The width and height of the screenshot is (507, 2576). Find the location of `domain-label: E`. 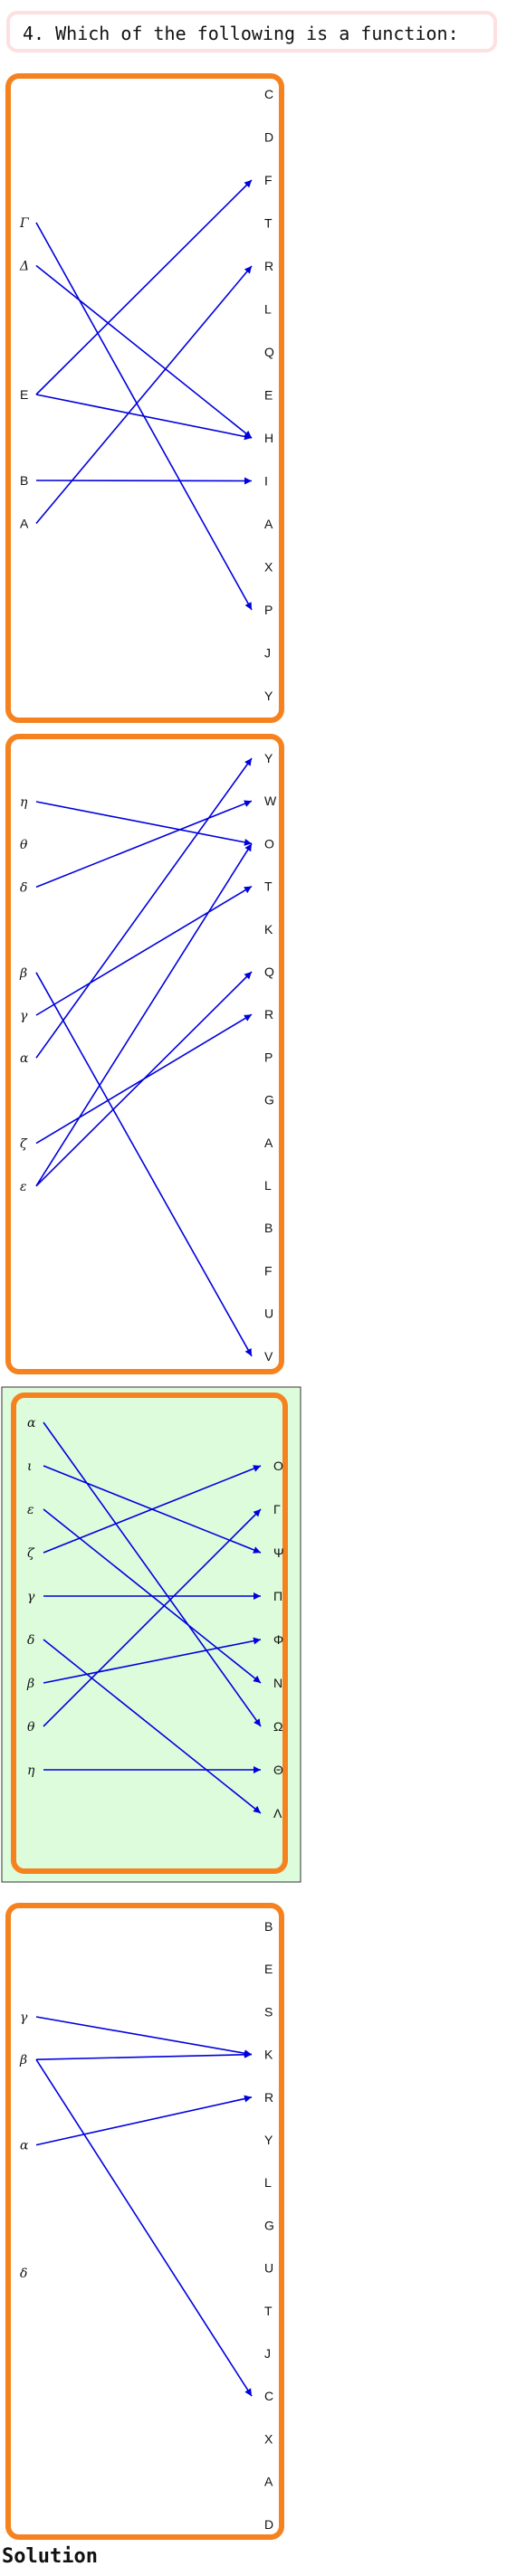

domain-label: E is located at coordinates (24, 394).